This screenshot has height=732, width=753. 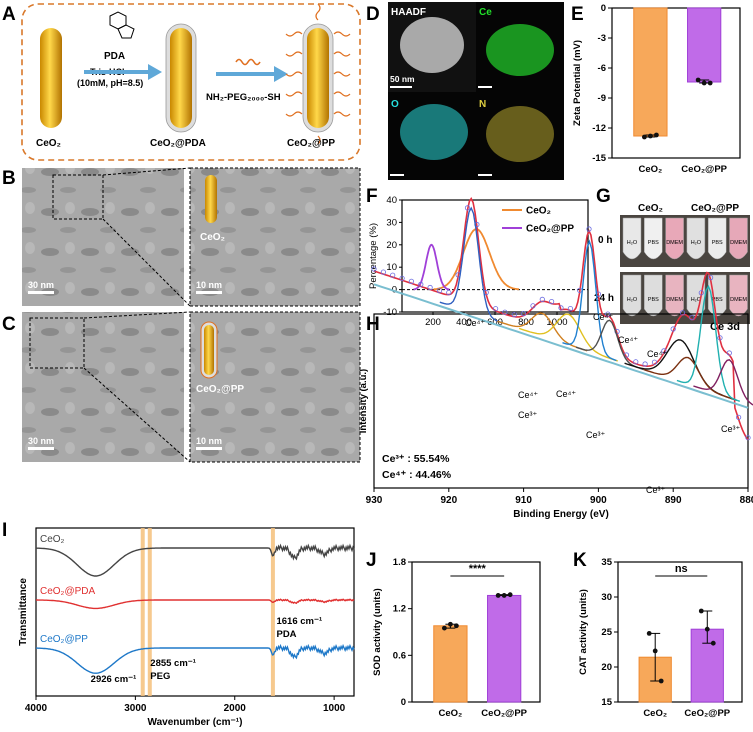 I want to click on y-axis-label: Intensity (a.u.), so click(x=363, y=401).